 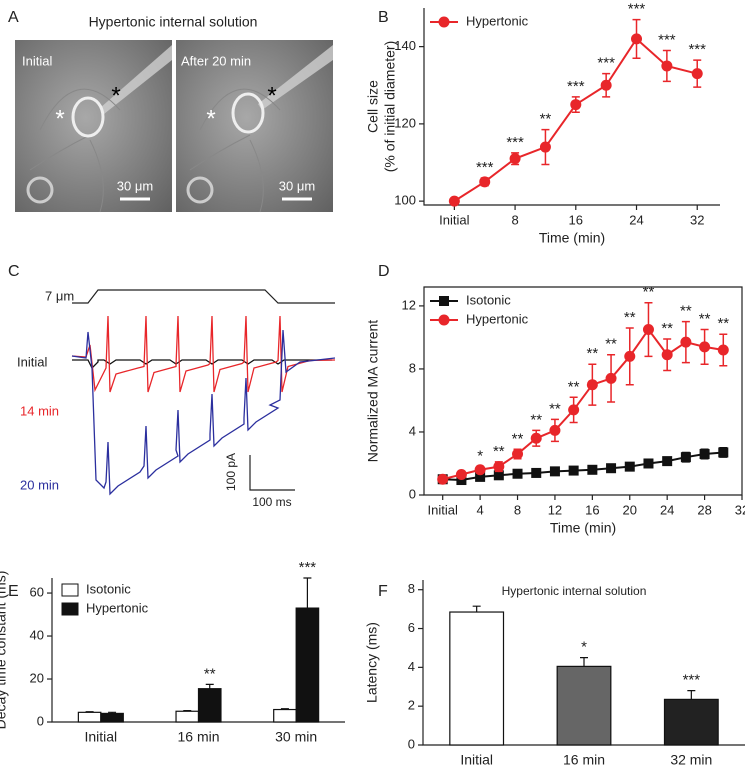 I want to click on y-tick-label: 100, so click(x=405, y=200).